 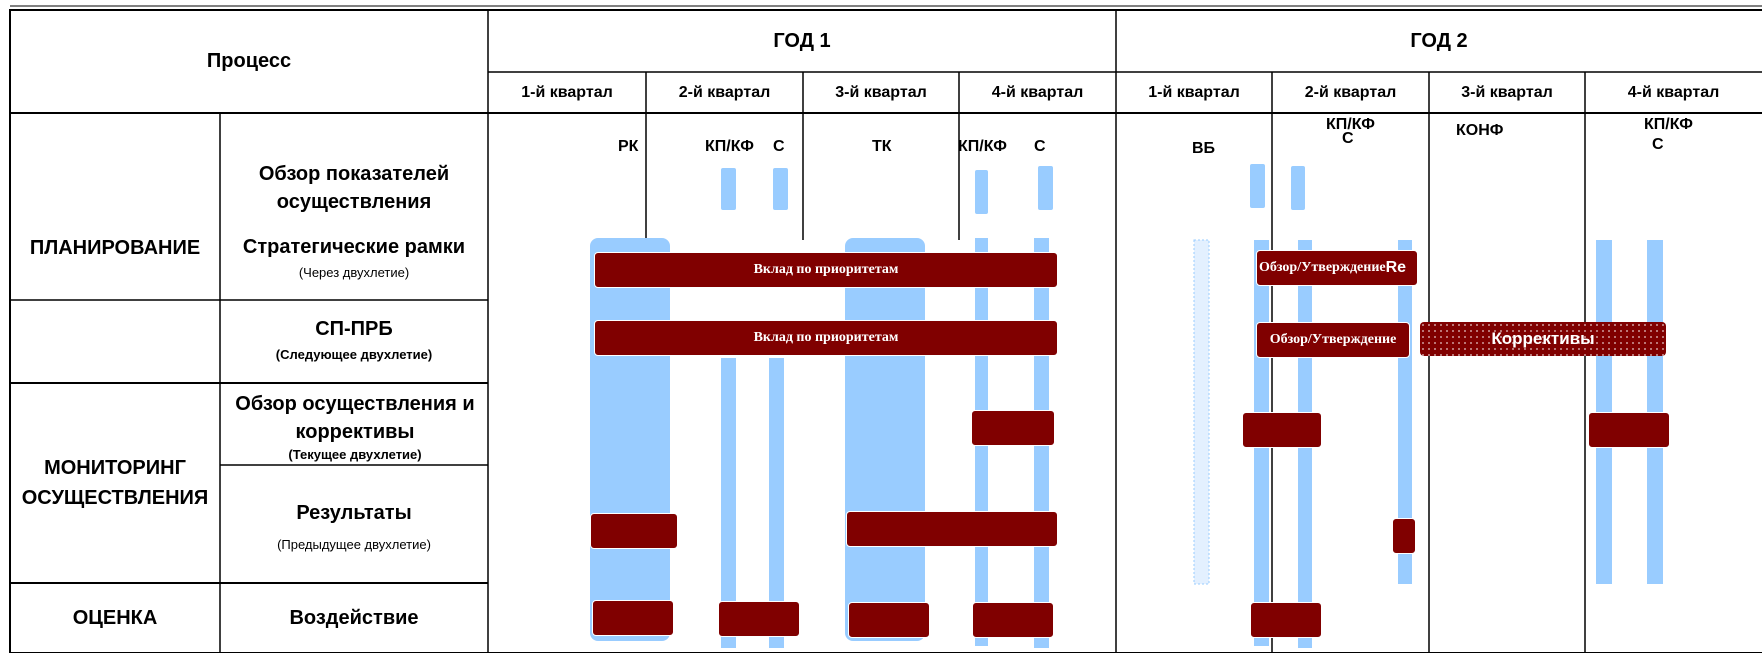 I want to click on impact-label: Воздействие, so click(x=354, y=617).